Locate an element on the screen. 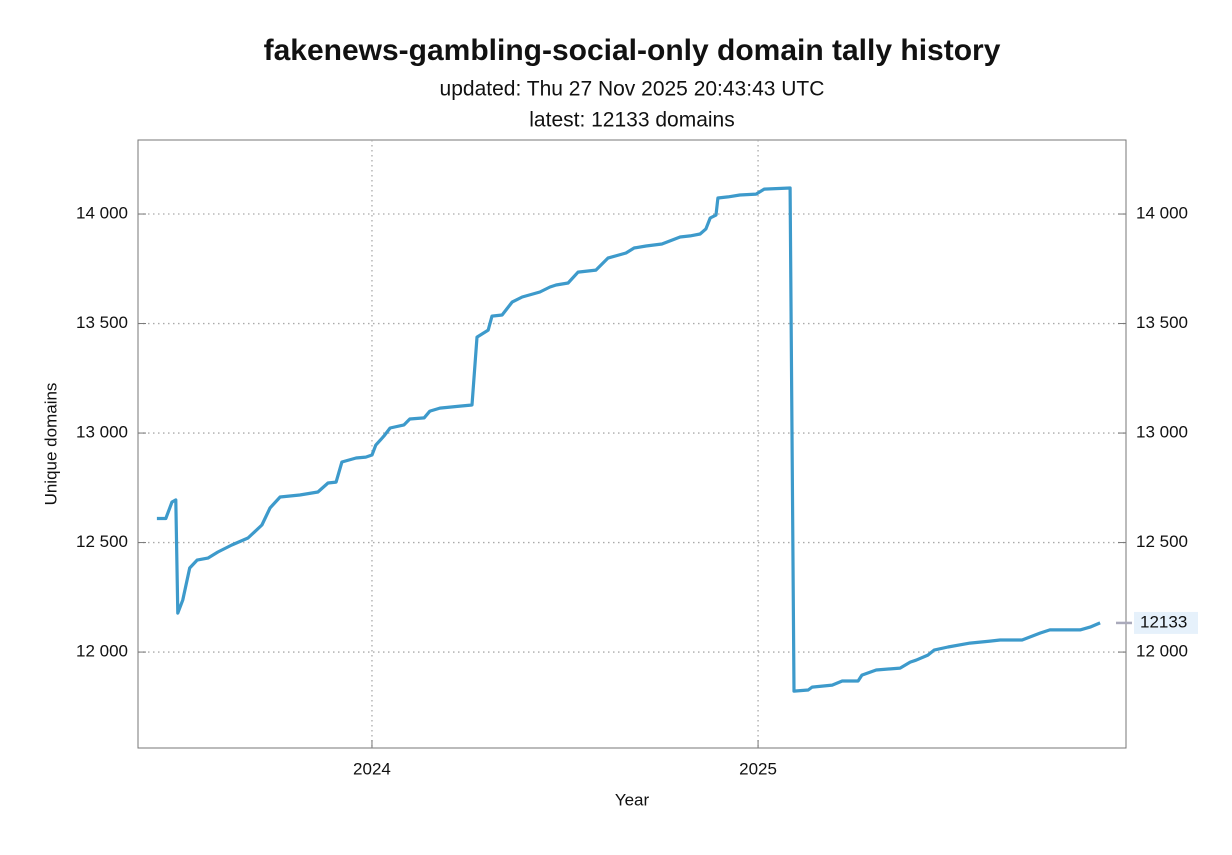 The image size is (1232, 855). y2-tick-label: 12 000 is located at coordinates (1162, 651).